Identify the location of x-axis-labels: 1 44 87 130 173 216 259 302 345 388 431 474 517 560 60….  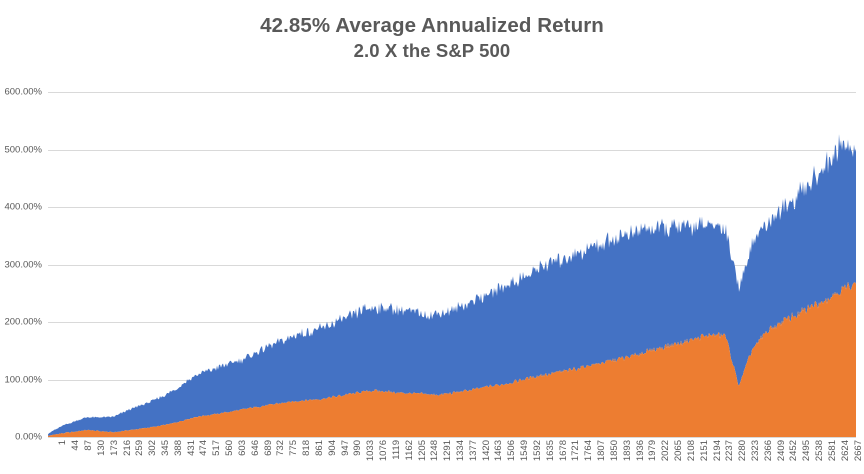
(455, 457).